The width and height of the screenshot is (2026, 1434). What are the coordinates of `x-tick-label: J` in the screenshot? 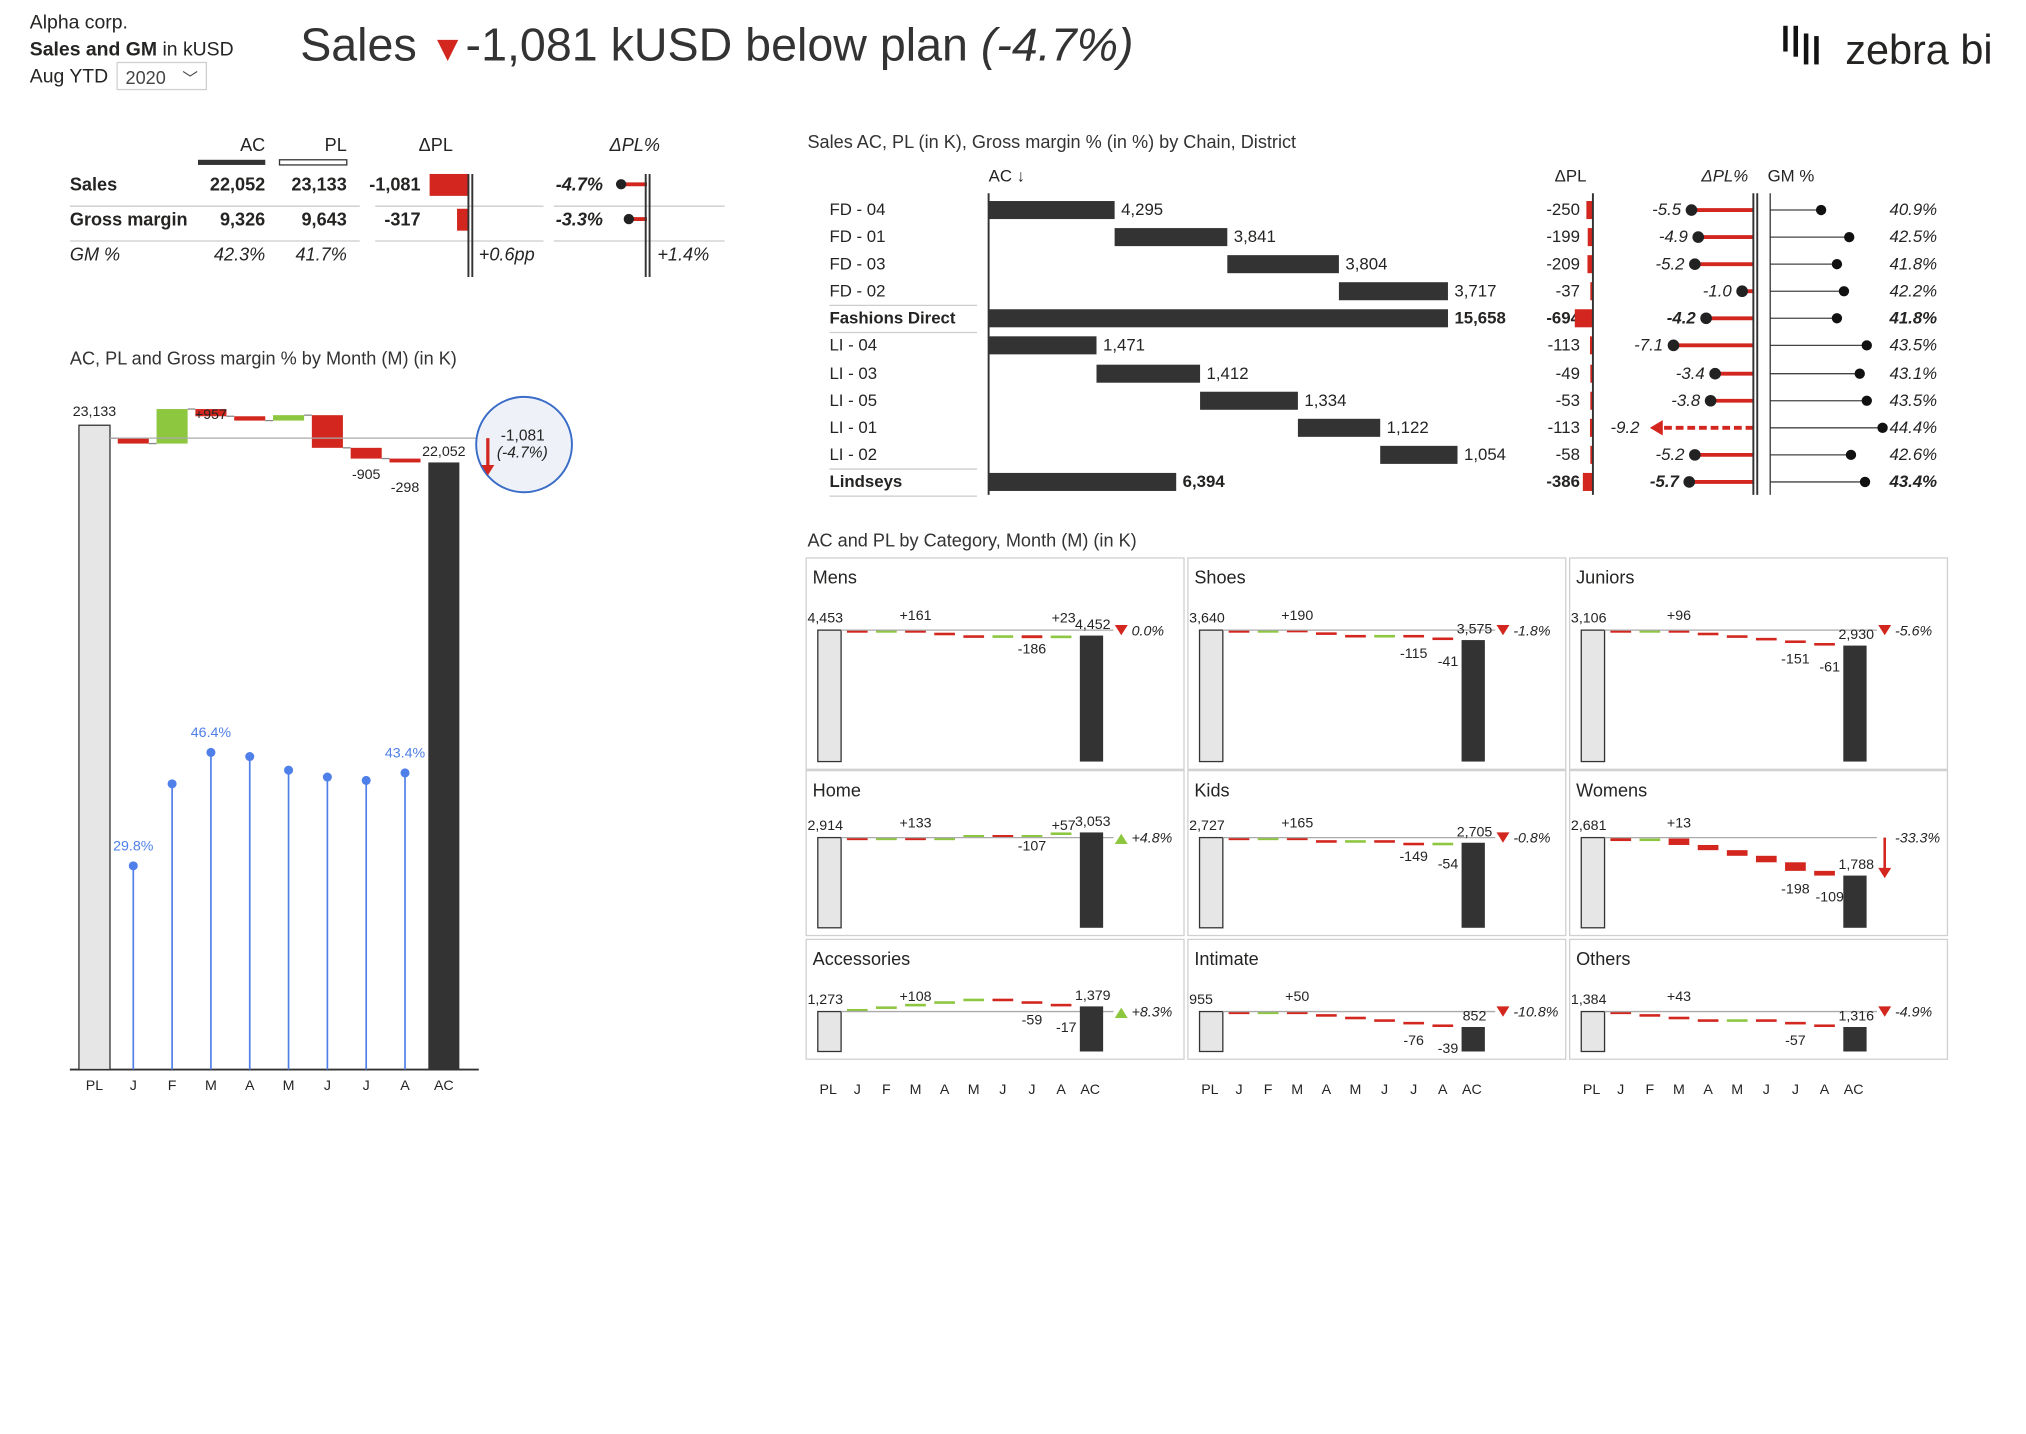 It's located at (366, 1086).